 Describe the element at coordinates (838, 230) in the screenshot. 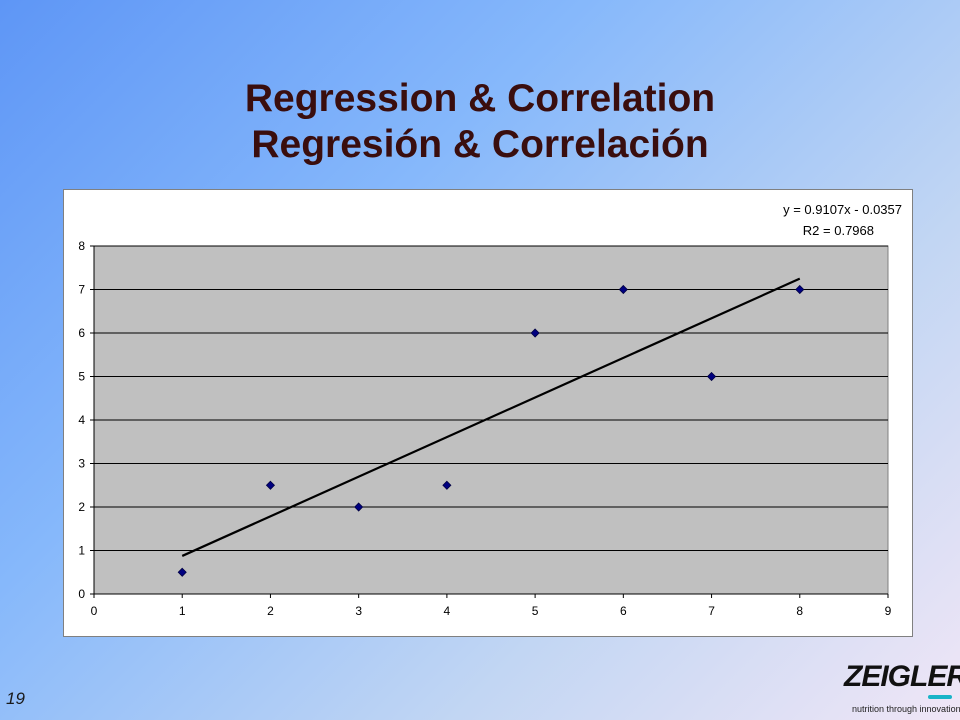

I see `r-squared-label: R2 = 0.7968` at that location.